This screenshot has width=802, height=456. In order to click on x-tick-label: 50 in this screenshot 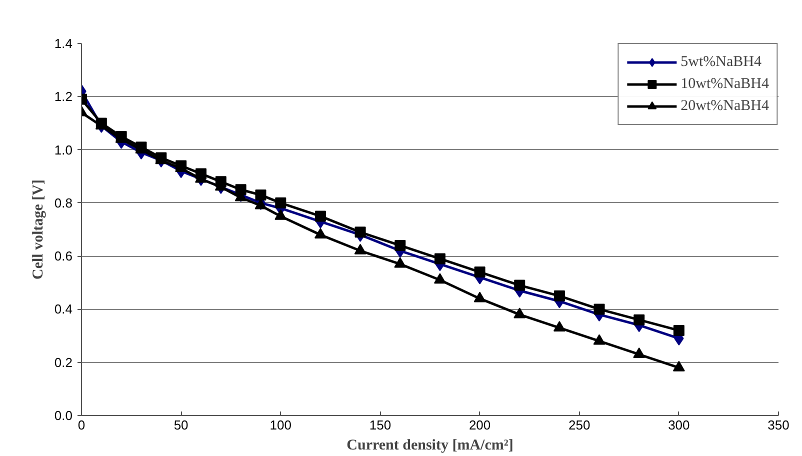, I will do `click(181, 425)`.